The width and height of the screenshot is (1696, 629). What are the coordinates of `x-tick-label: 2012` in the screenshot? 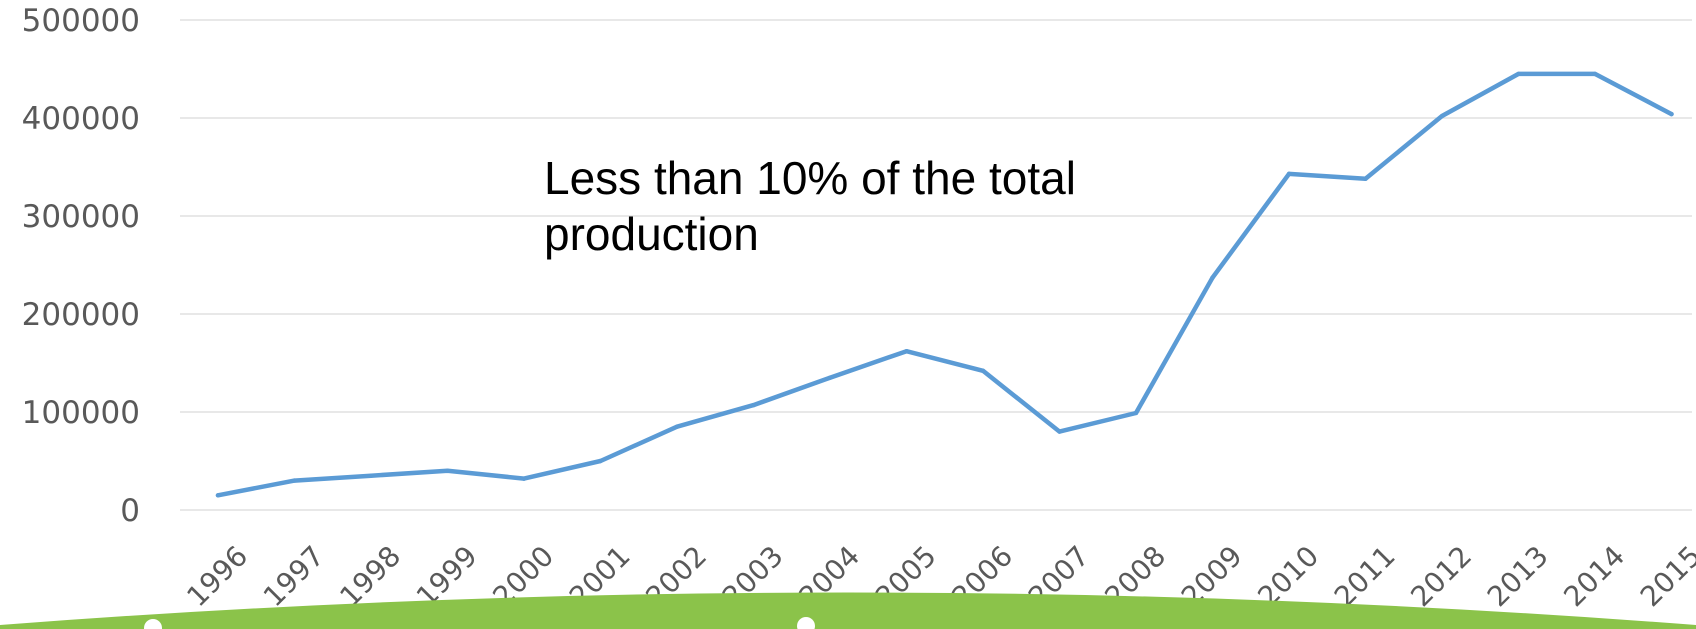 It's located at (1441, 576).